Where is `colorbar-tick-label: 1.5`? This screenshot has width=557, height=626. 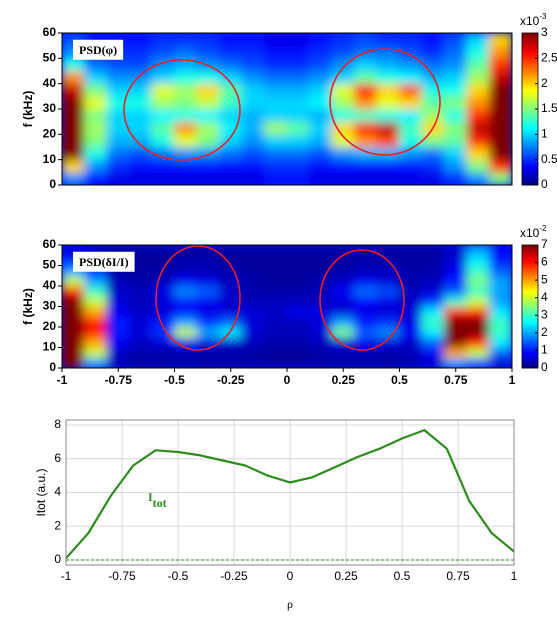
colorbar-tick-label: 1.5 is located at coordinates (549, 108).